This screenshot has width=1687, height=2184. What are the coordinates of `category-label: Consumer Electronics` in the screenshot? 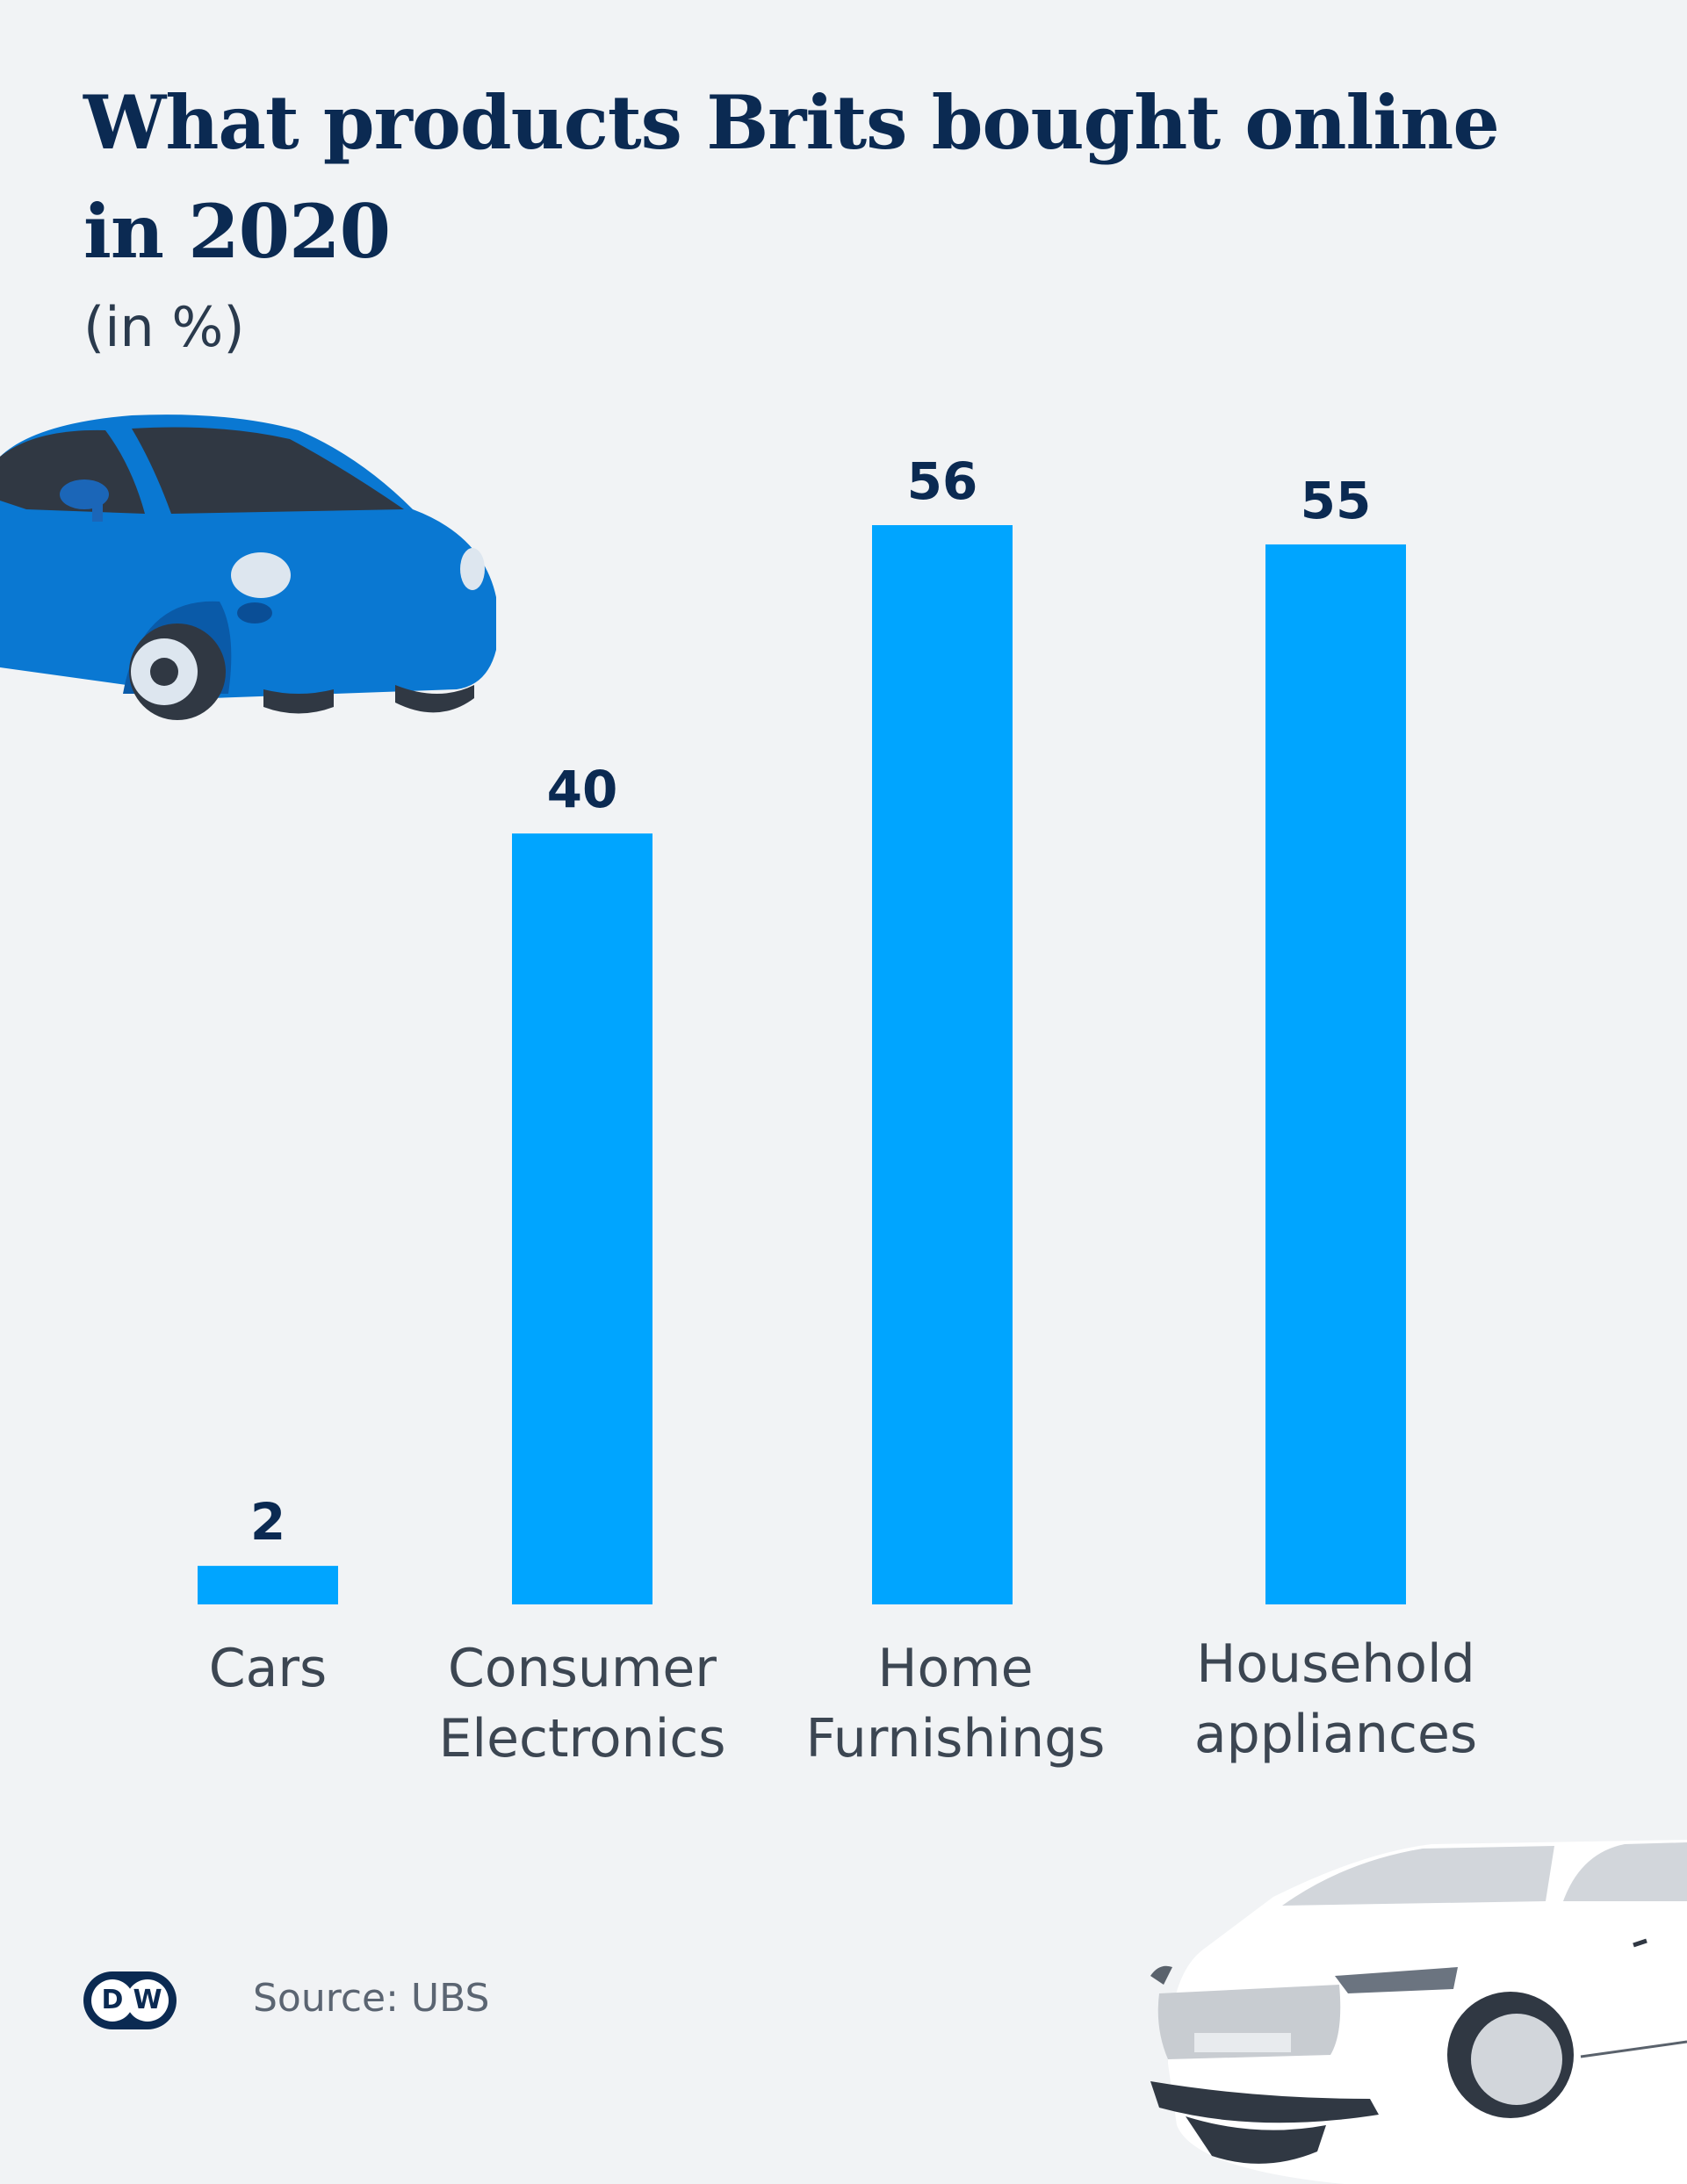 It's located at (581, 1704).